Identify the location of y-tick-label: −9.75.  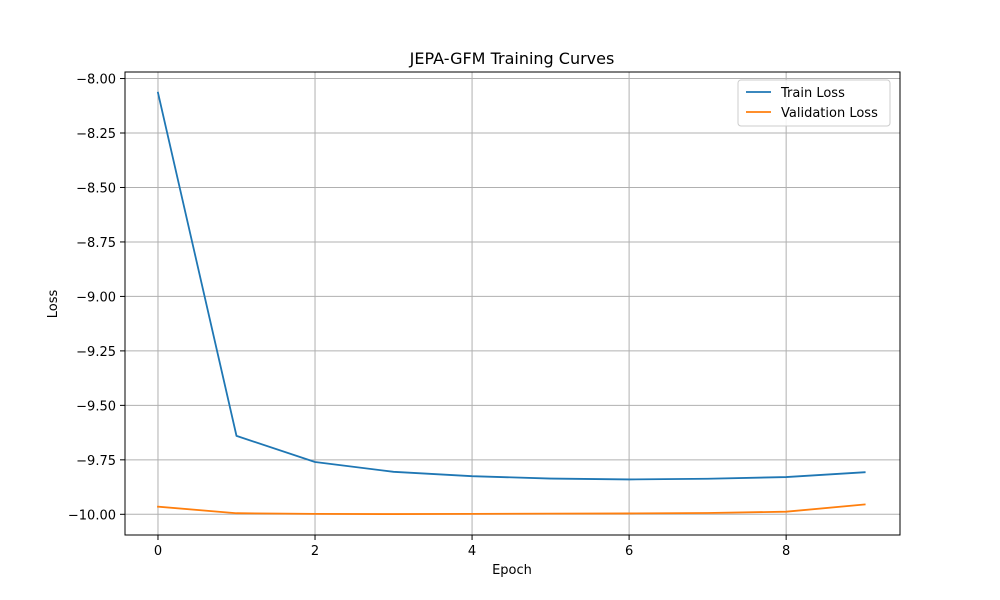
(96, 461).